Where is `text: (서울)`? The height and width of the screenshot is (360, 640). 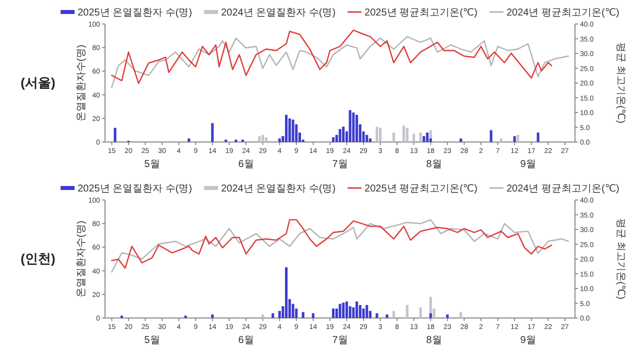
text: (서울) is located at coordinates (38, 82).